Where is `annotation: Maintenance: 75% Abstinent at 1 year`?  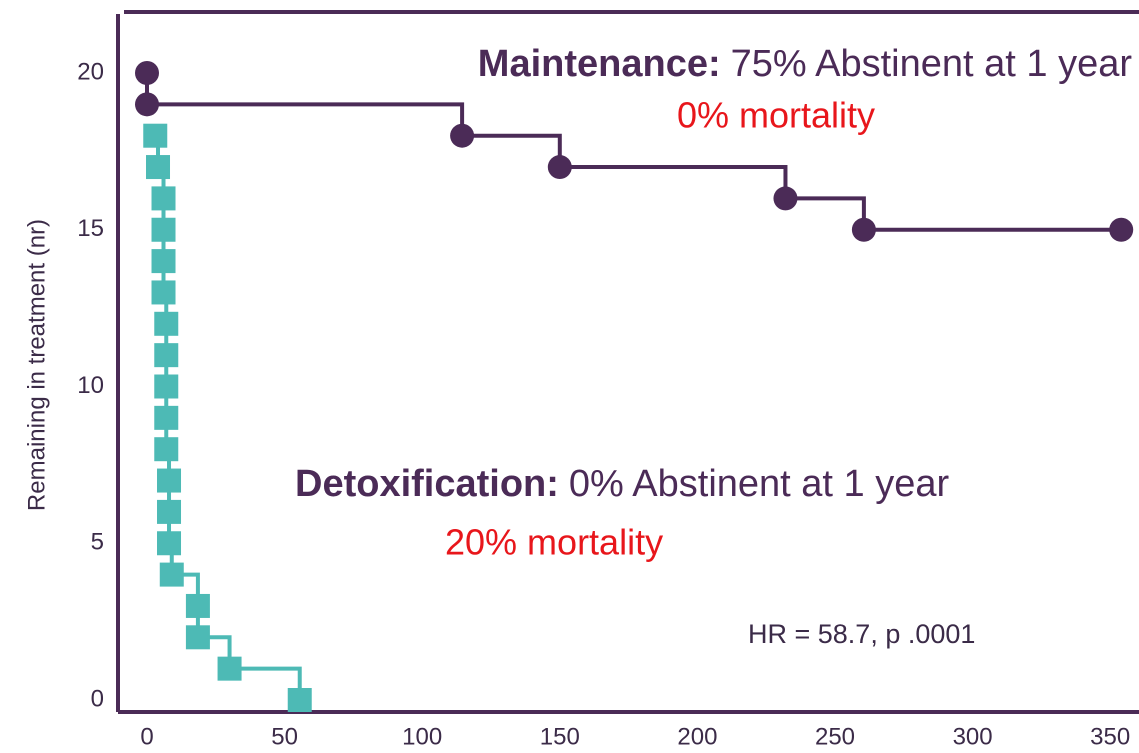
annotation: Maintenance: 75% Abstinent at 1 year is located at coordinates (805, 64).